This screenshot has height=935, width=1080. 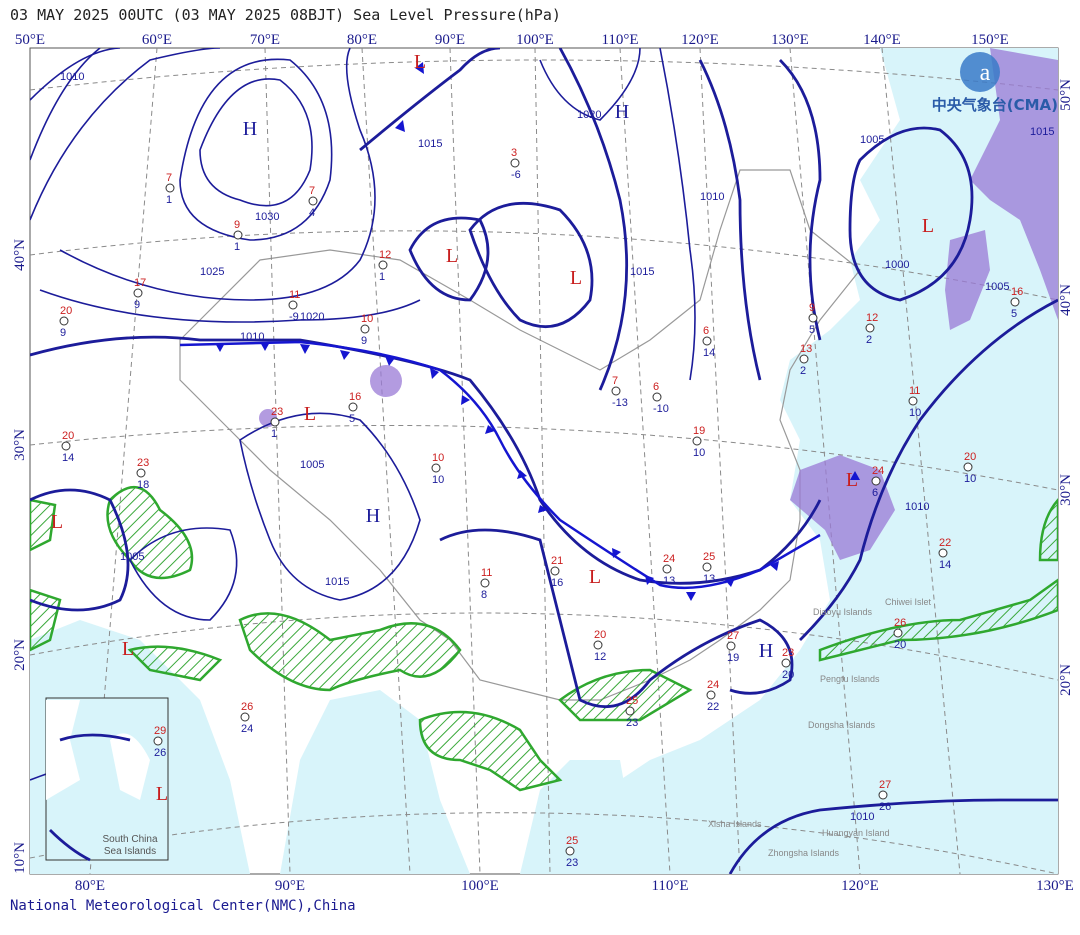 I want to click on station-temp: 13, so click(x=806, y=349).